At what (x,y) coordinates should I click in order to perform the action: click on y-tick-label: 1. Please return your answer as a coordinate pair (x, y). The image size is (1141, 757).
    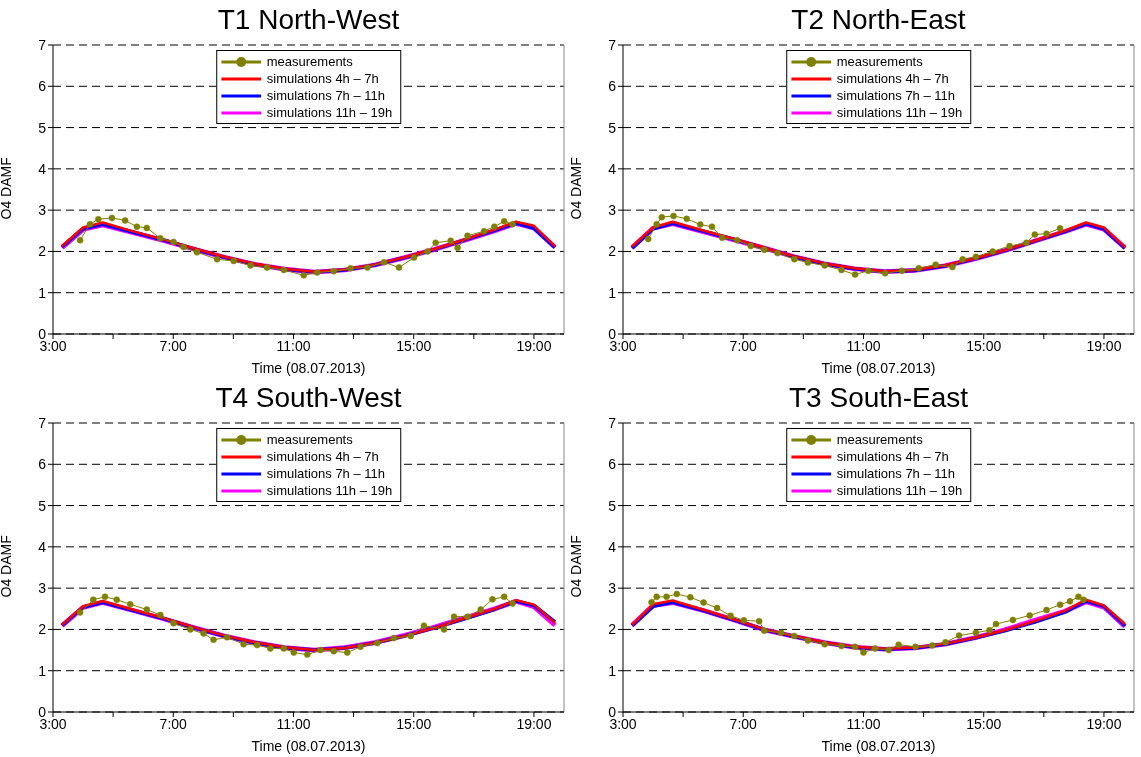
    Looking at the image, I should click on (612, 292).